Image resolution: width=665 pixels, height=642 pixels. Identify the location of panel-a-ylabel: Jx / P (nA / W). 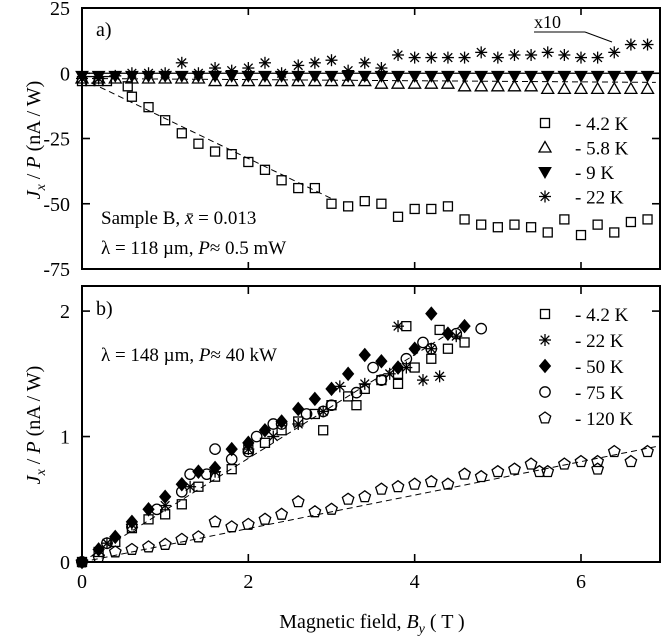
(36, 140).